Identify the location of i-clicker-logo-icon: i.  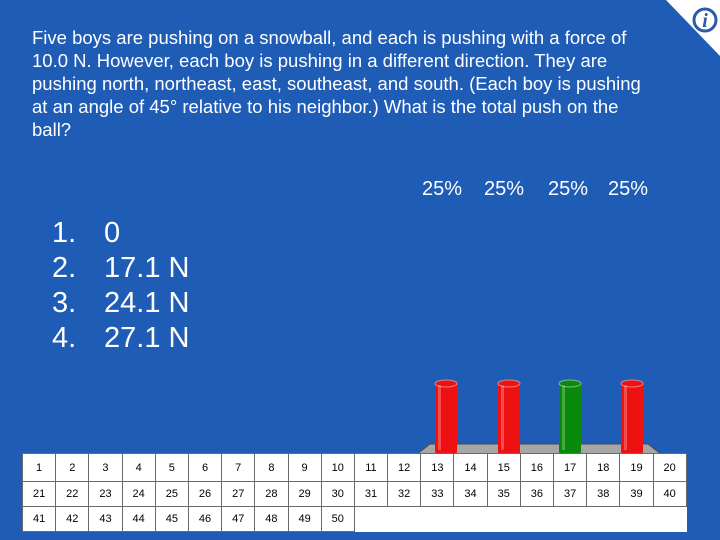
(693, 28).